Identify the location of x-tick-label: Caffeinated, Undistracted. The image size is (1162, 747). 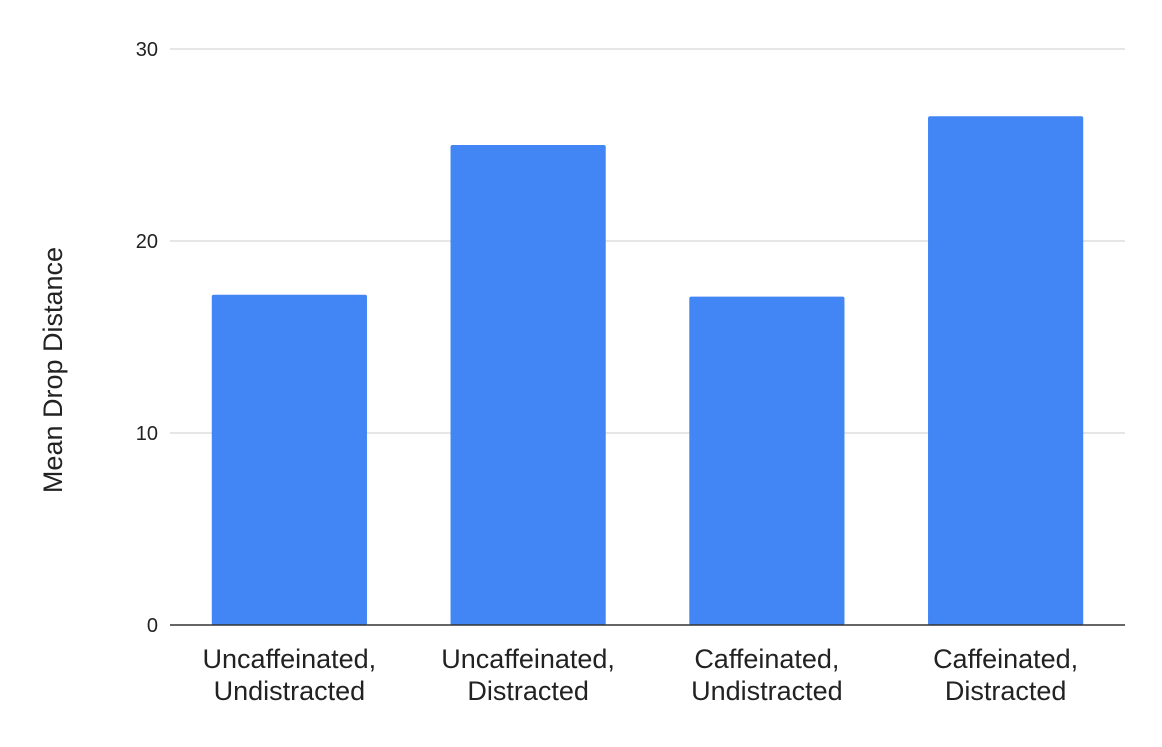
(767, 675).